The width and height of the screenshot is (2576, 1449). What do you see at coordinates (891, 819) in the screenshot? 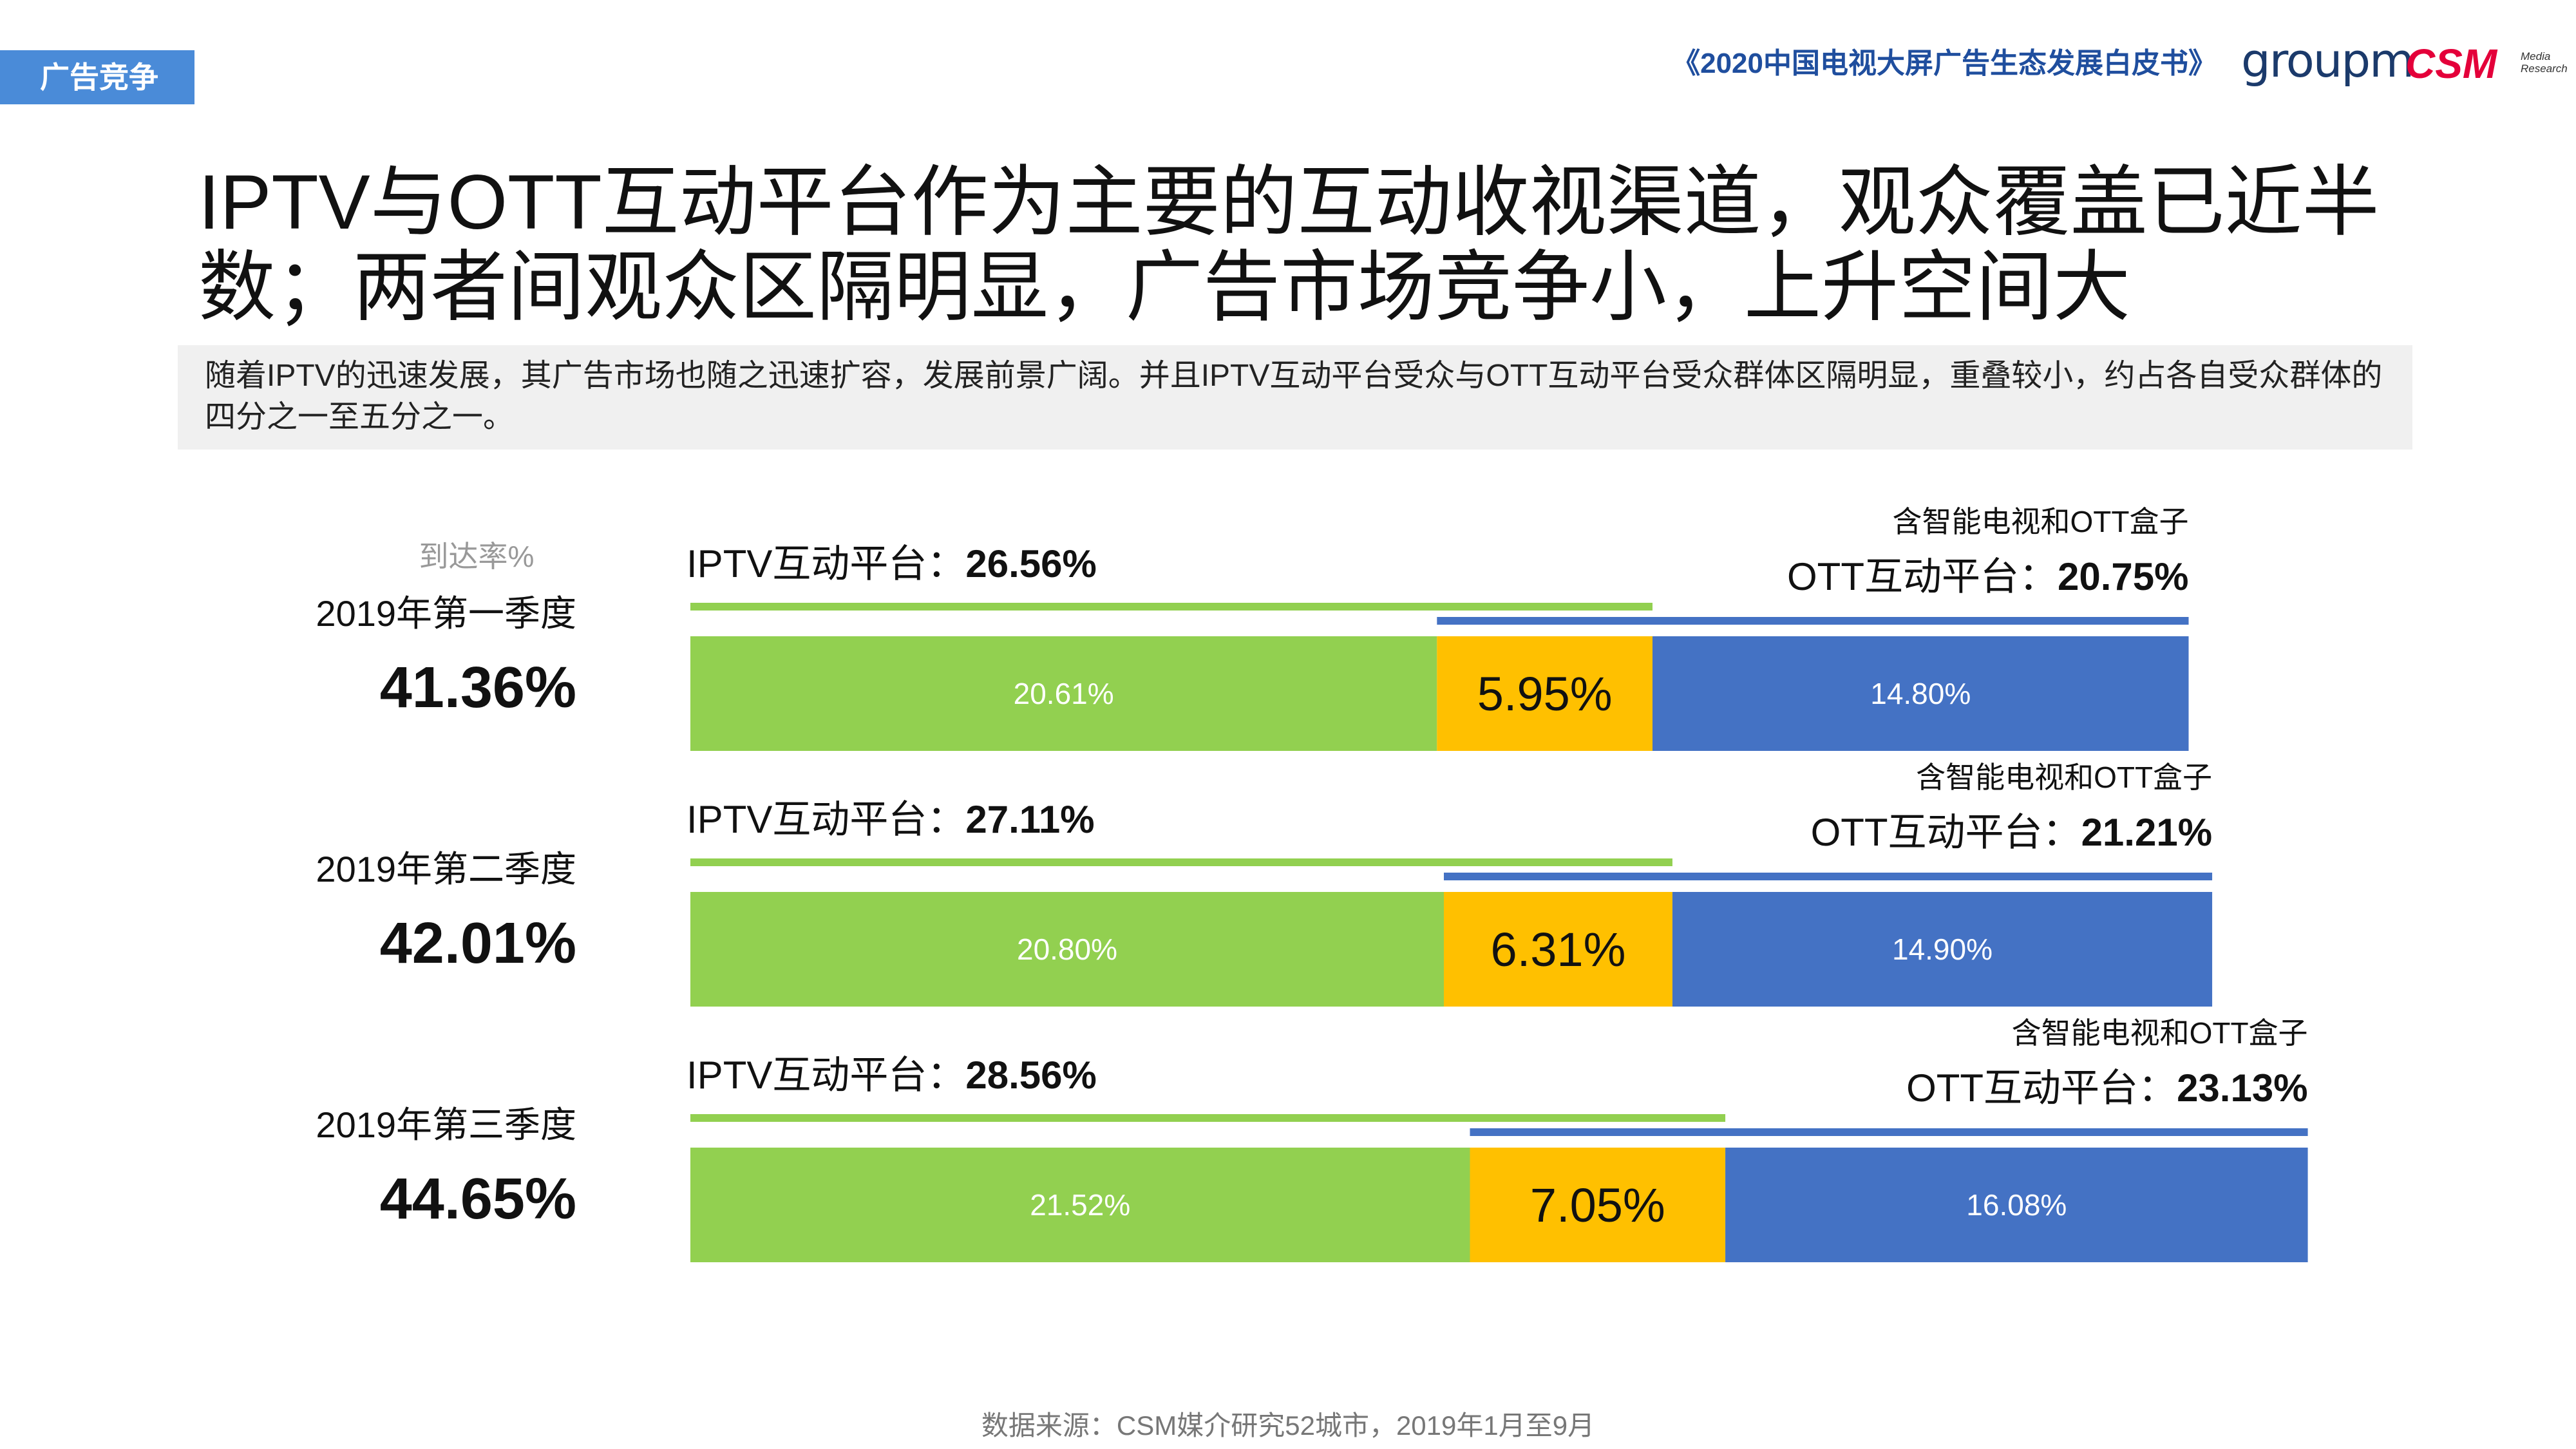
I see `iptv-platform-label: IPTV互动平台：27.11%` at bounding box center [891, 819].